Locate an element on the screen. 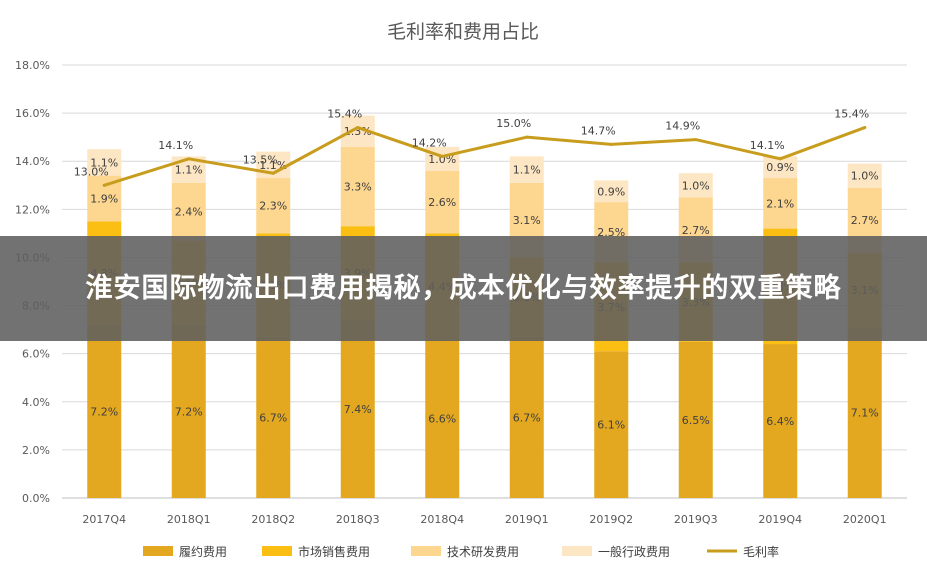 The height and width of the screenshot is (582, 927). margin-data-label: 14.7% is located at coordinates (598, 130).